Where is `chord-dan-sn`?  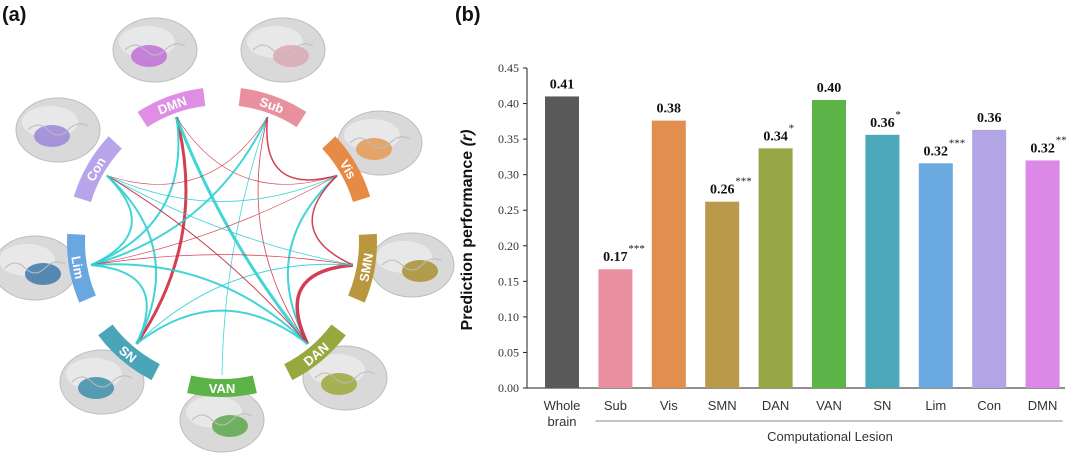 chord-dan-sn is located at coordinates (222, 327).